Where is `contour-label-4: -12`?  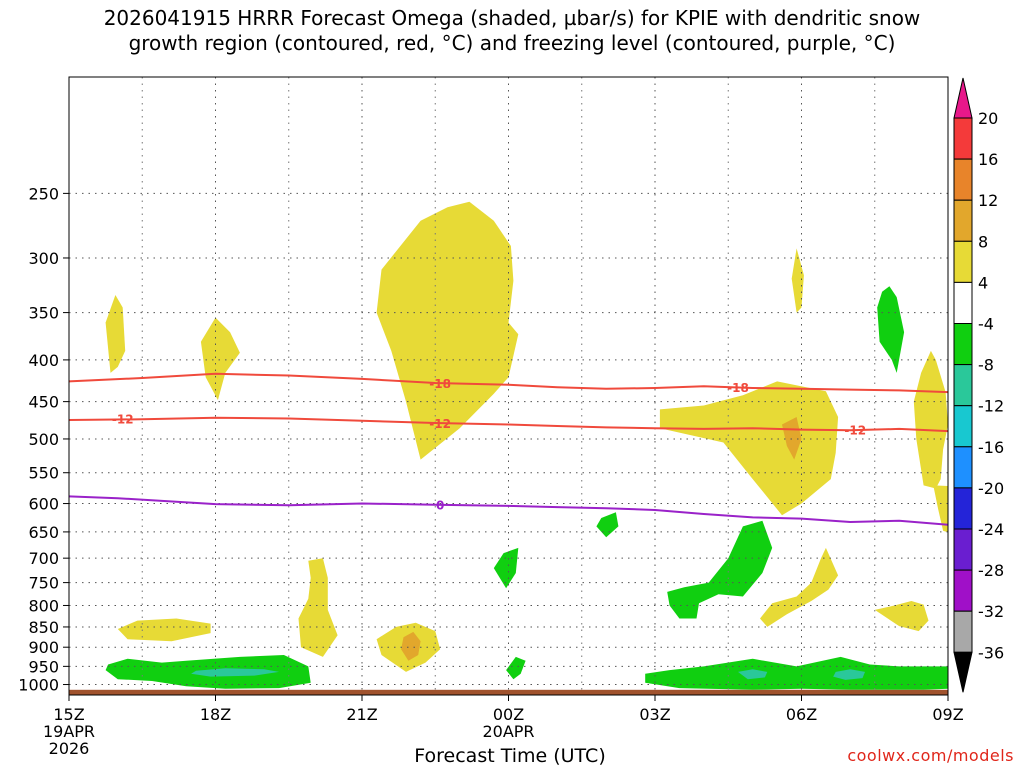
contour-label-4: -12 is located at coordinates (855, 430).